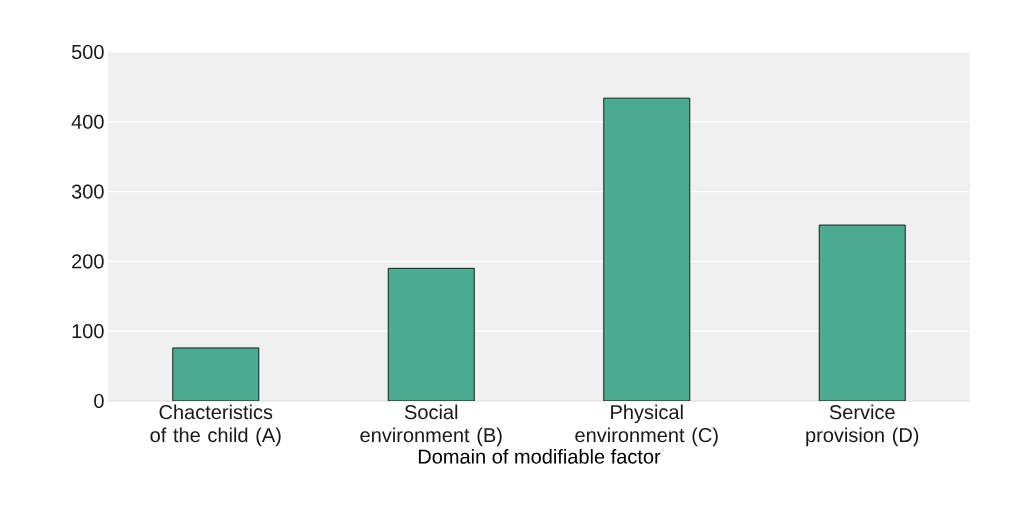 Image resolution: width=1017 pixels, height=524 pixels. Describe the element at coordinates (646, 425) in the screenshot. I see `x-tick-label: Physical environment (C)` at that location.